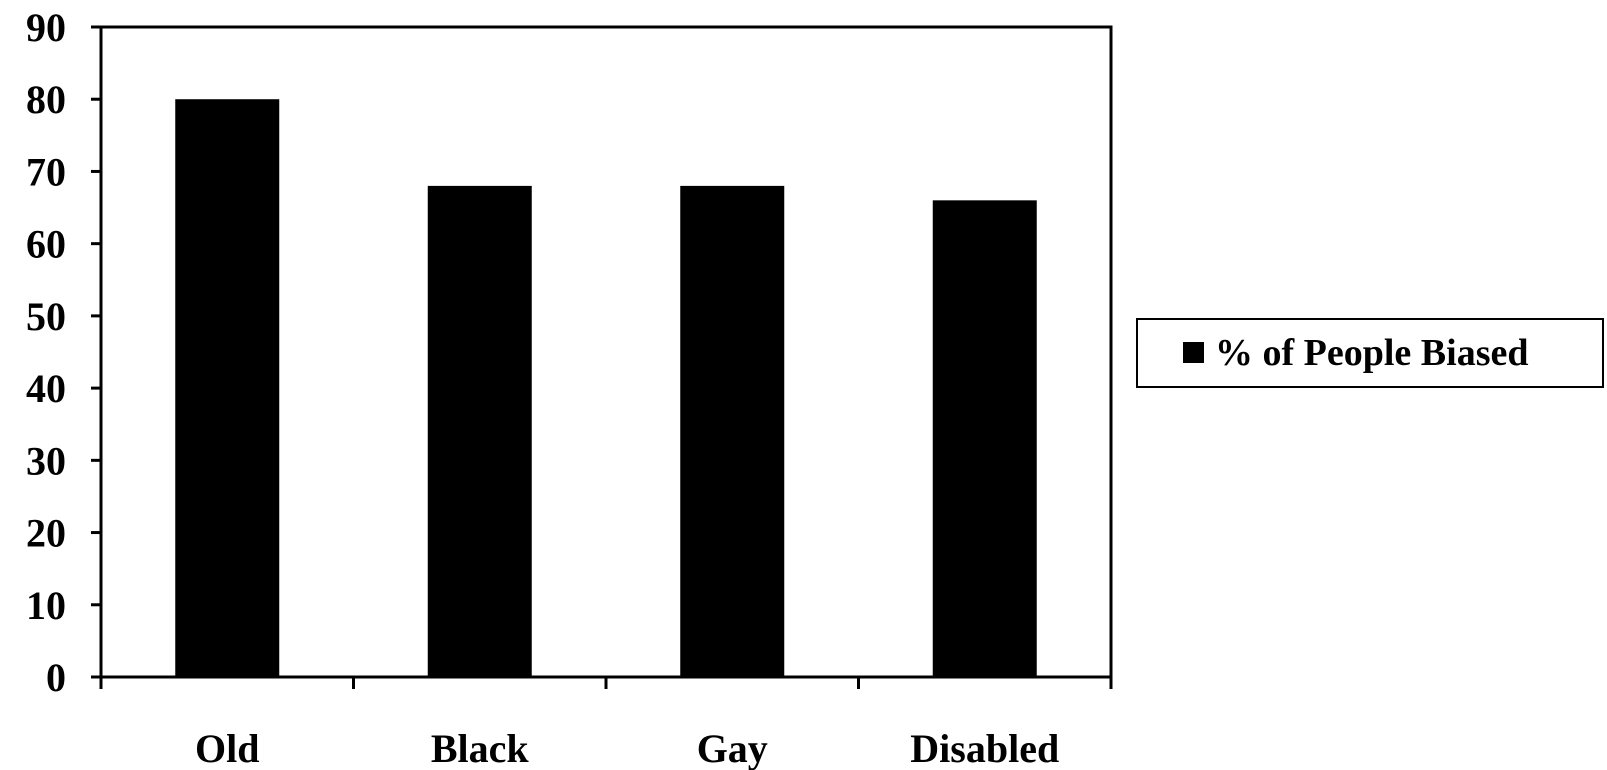 The image size is (1607, 770). What do you see at coordinates (46, 605) in the screenshot?
I see `y-tick-label: 10` at bounding box center [46, 605].